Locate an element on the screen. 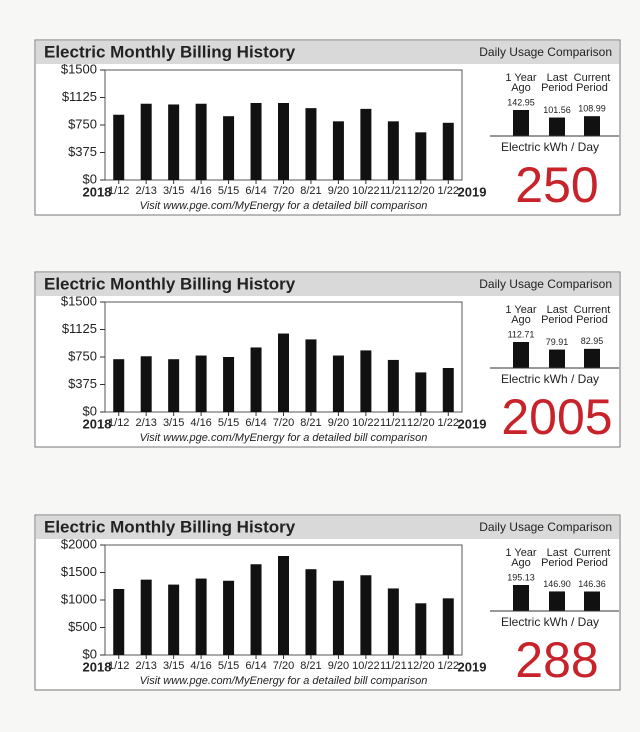 The width and height of the screenshot is (640, 732). y-tick-label: $375 is located at coordinates (82, 383).